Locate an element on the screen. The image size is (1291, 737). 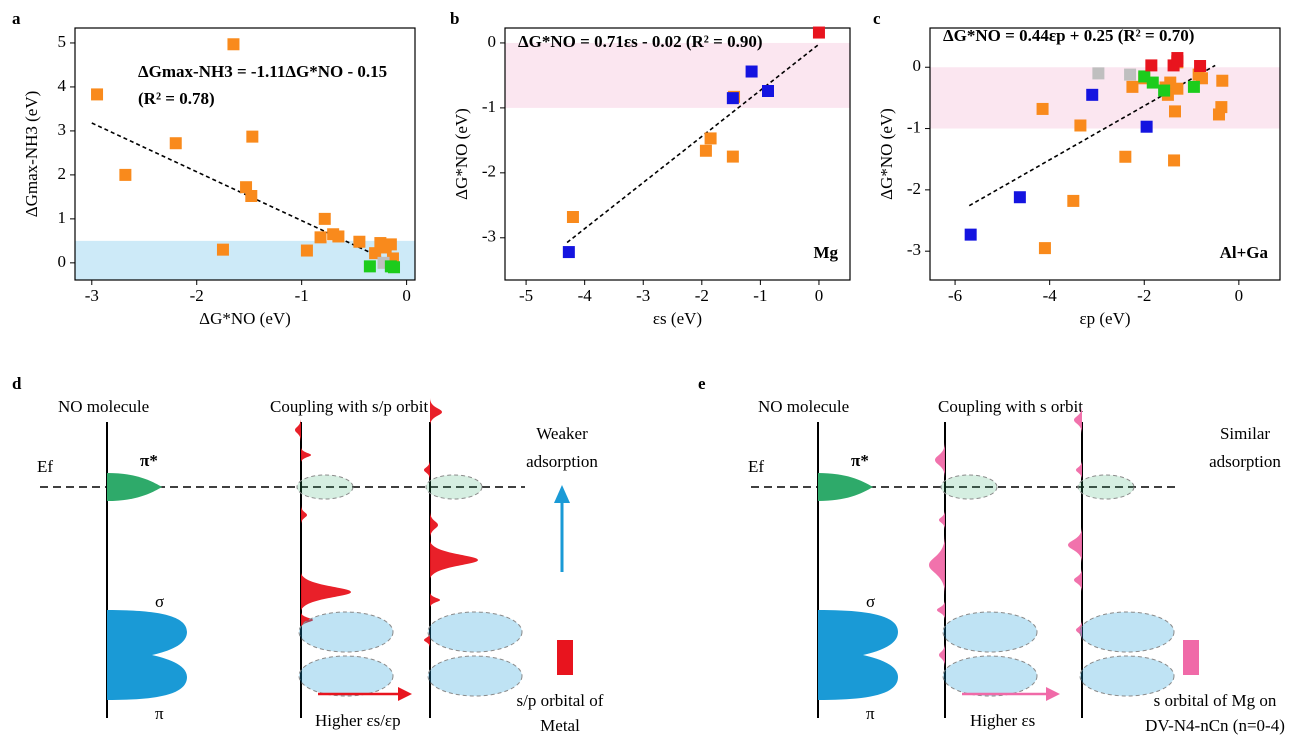
r-squared: (R² = 0.78) is located at coordinates (176, 98).